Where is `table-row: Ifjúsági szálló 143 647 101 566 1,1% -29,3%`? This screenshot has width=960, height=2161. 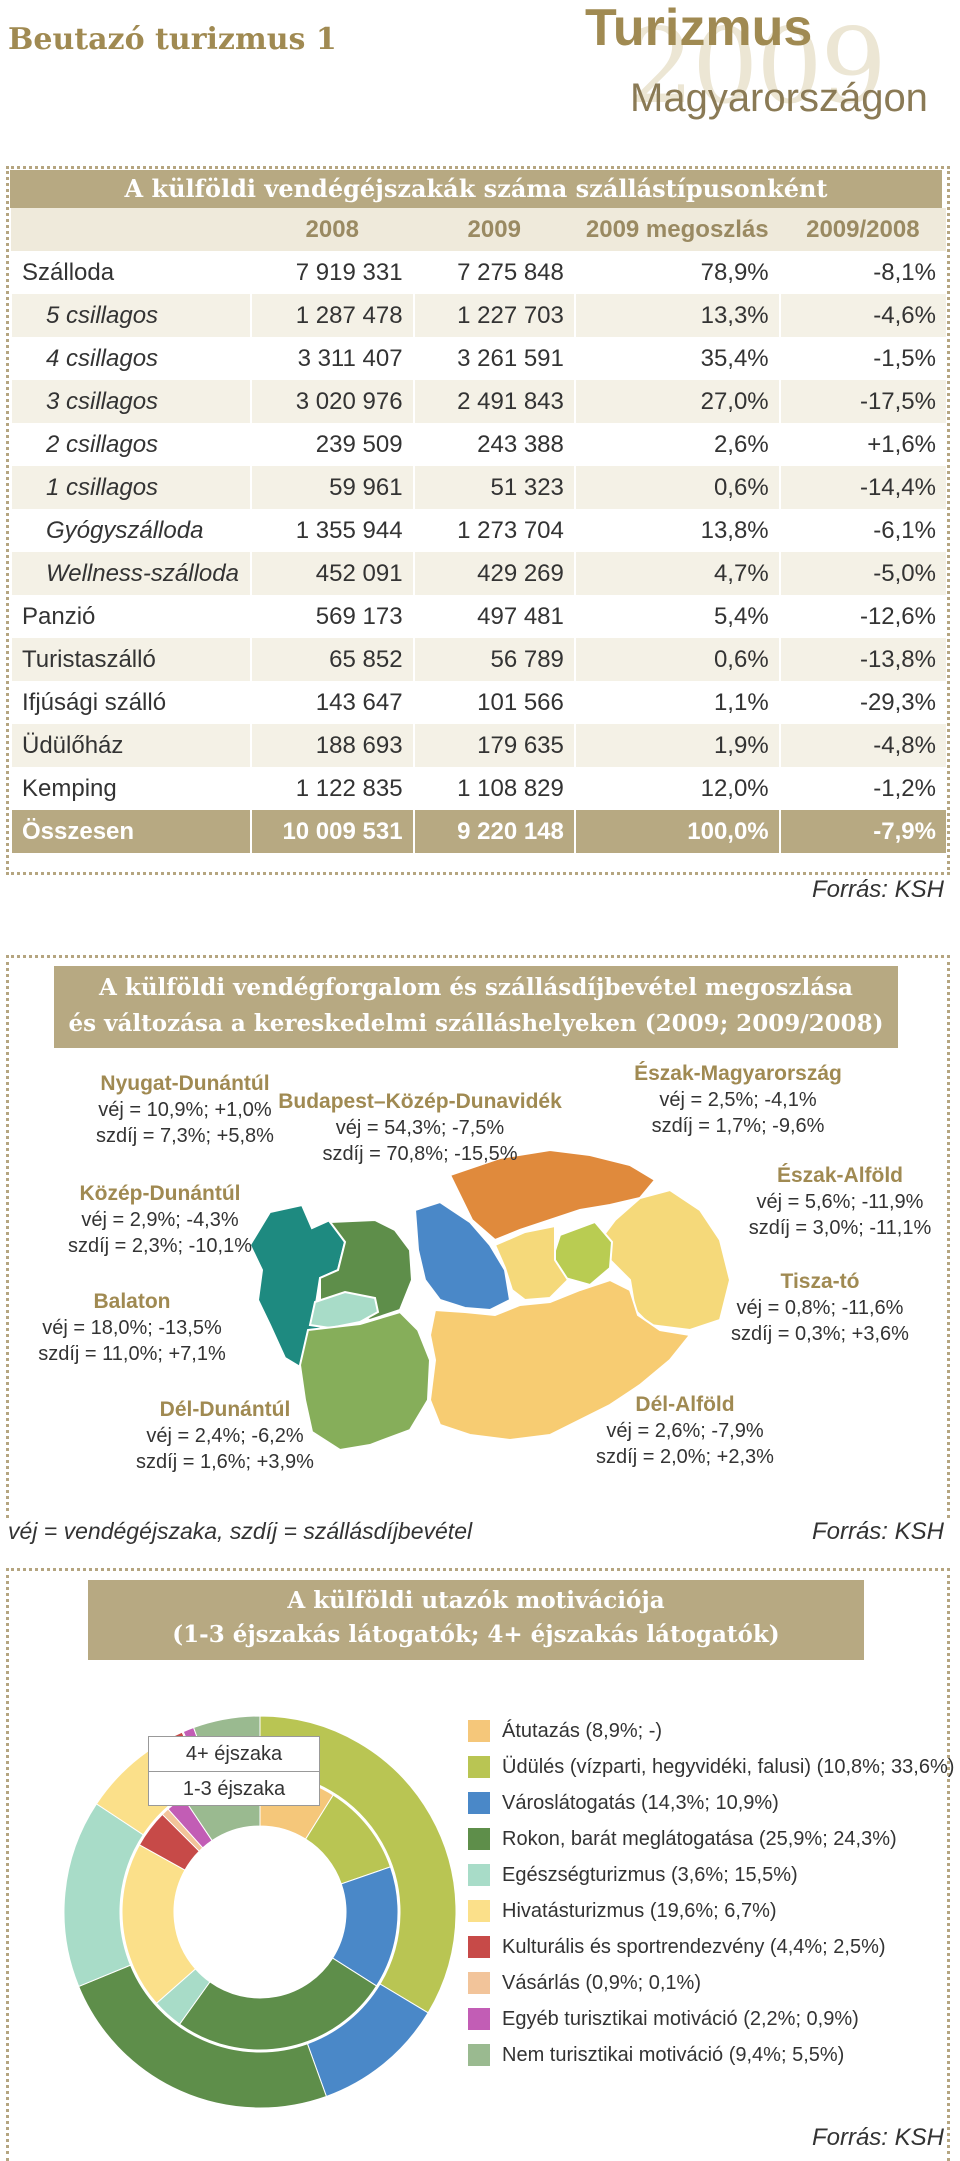
table-row: Ifjúsági szálló 143 647 101 566 1,1% -29,3% is located at coordinates (478, 702).